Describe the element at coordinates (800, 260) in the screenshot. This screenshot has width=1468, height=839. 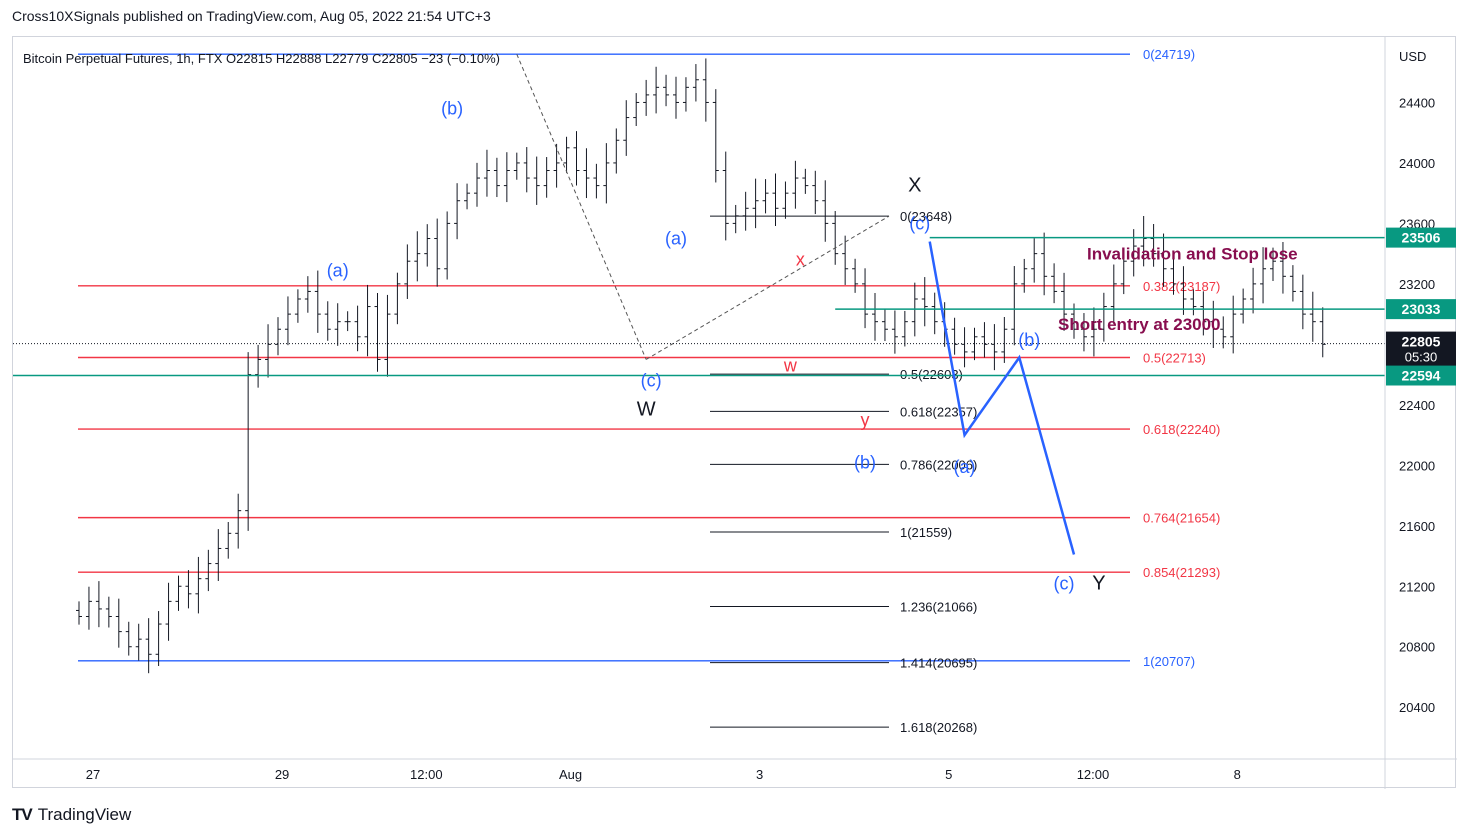
I see `wave-label: x` at that location.